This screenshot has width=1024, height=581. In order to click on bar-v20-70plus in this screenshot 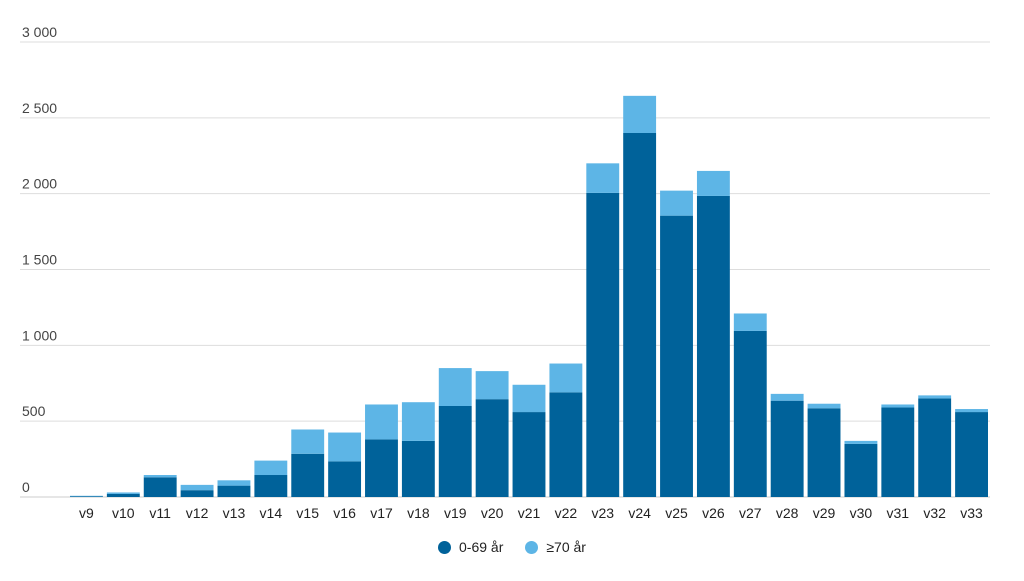, I will do `click(492, 385)`.